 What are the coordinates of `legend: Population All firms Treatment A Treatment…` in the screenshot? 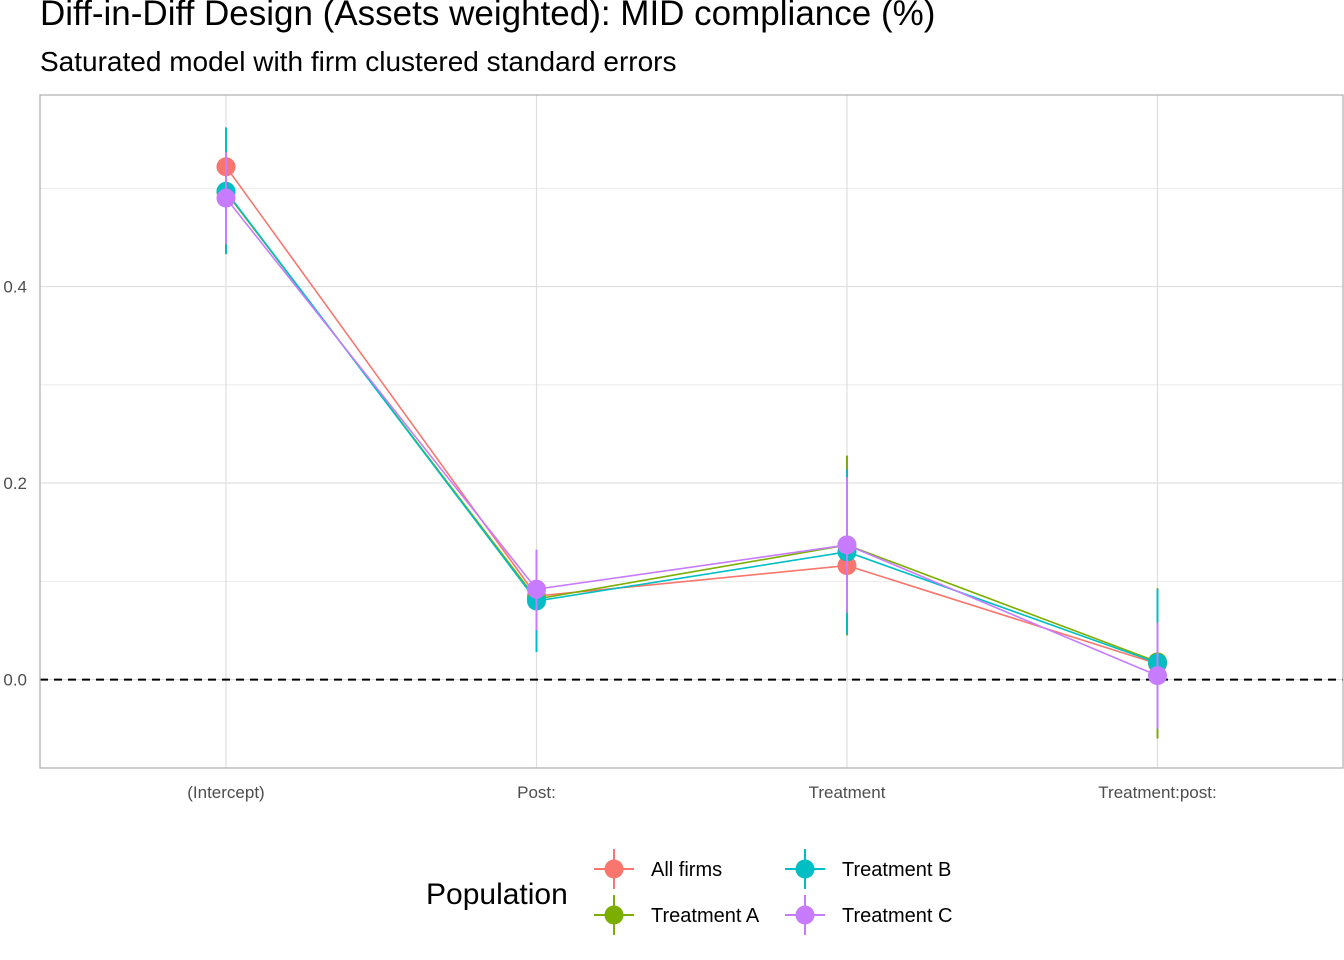 It's located at (689, 892).